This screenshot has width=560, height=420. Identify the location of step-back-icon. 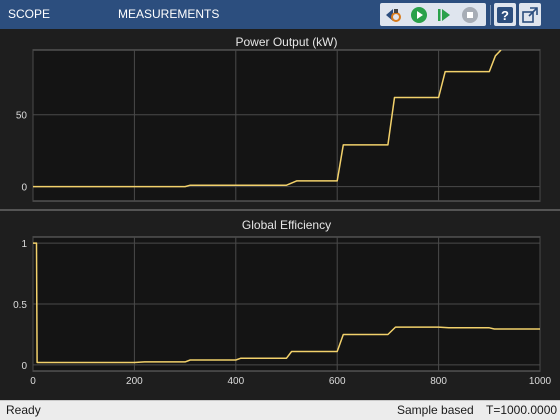
(393, 15).